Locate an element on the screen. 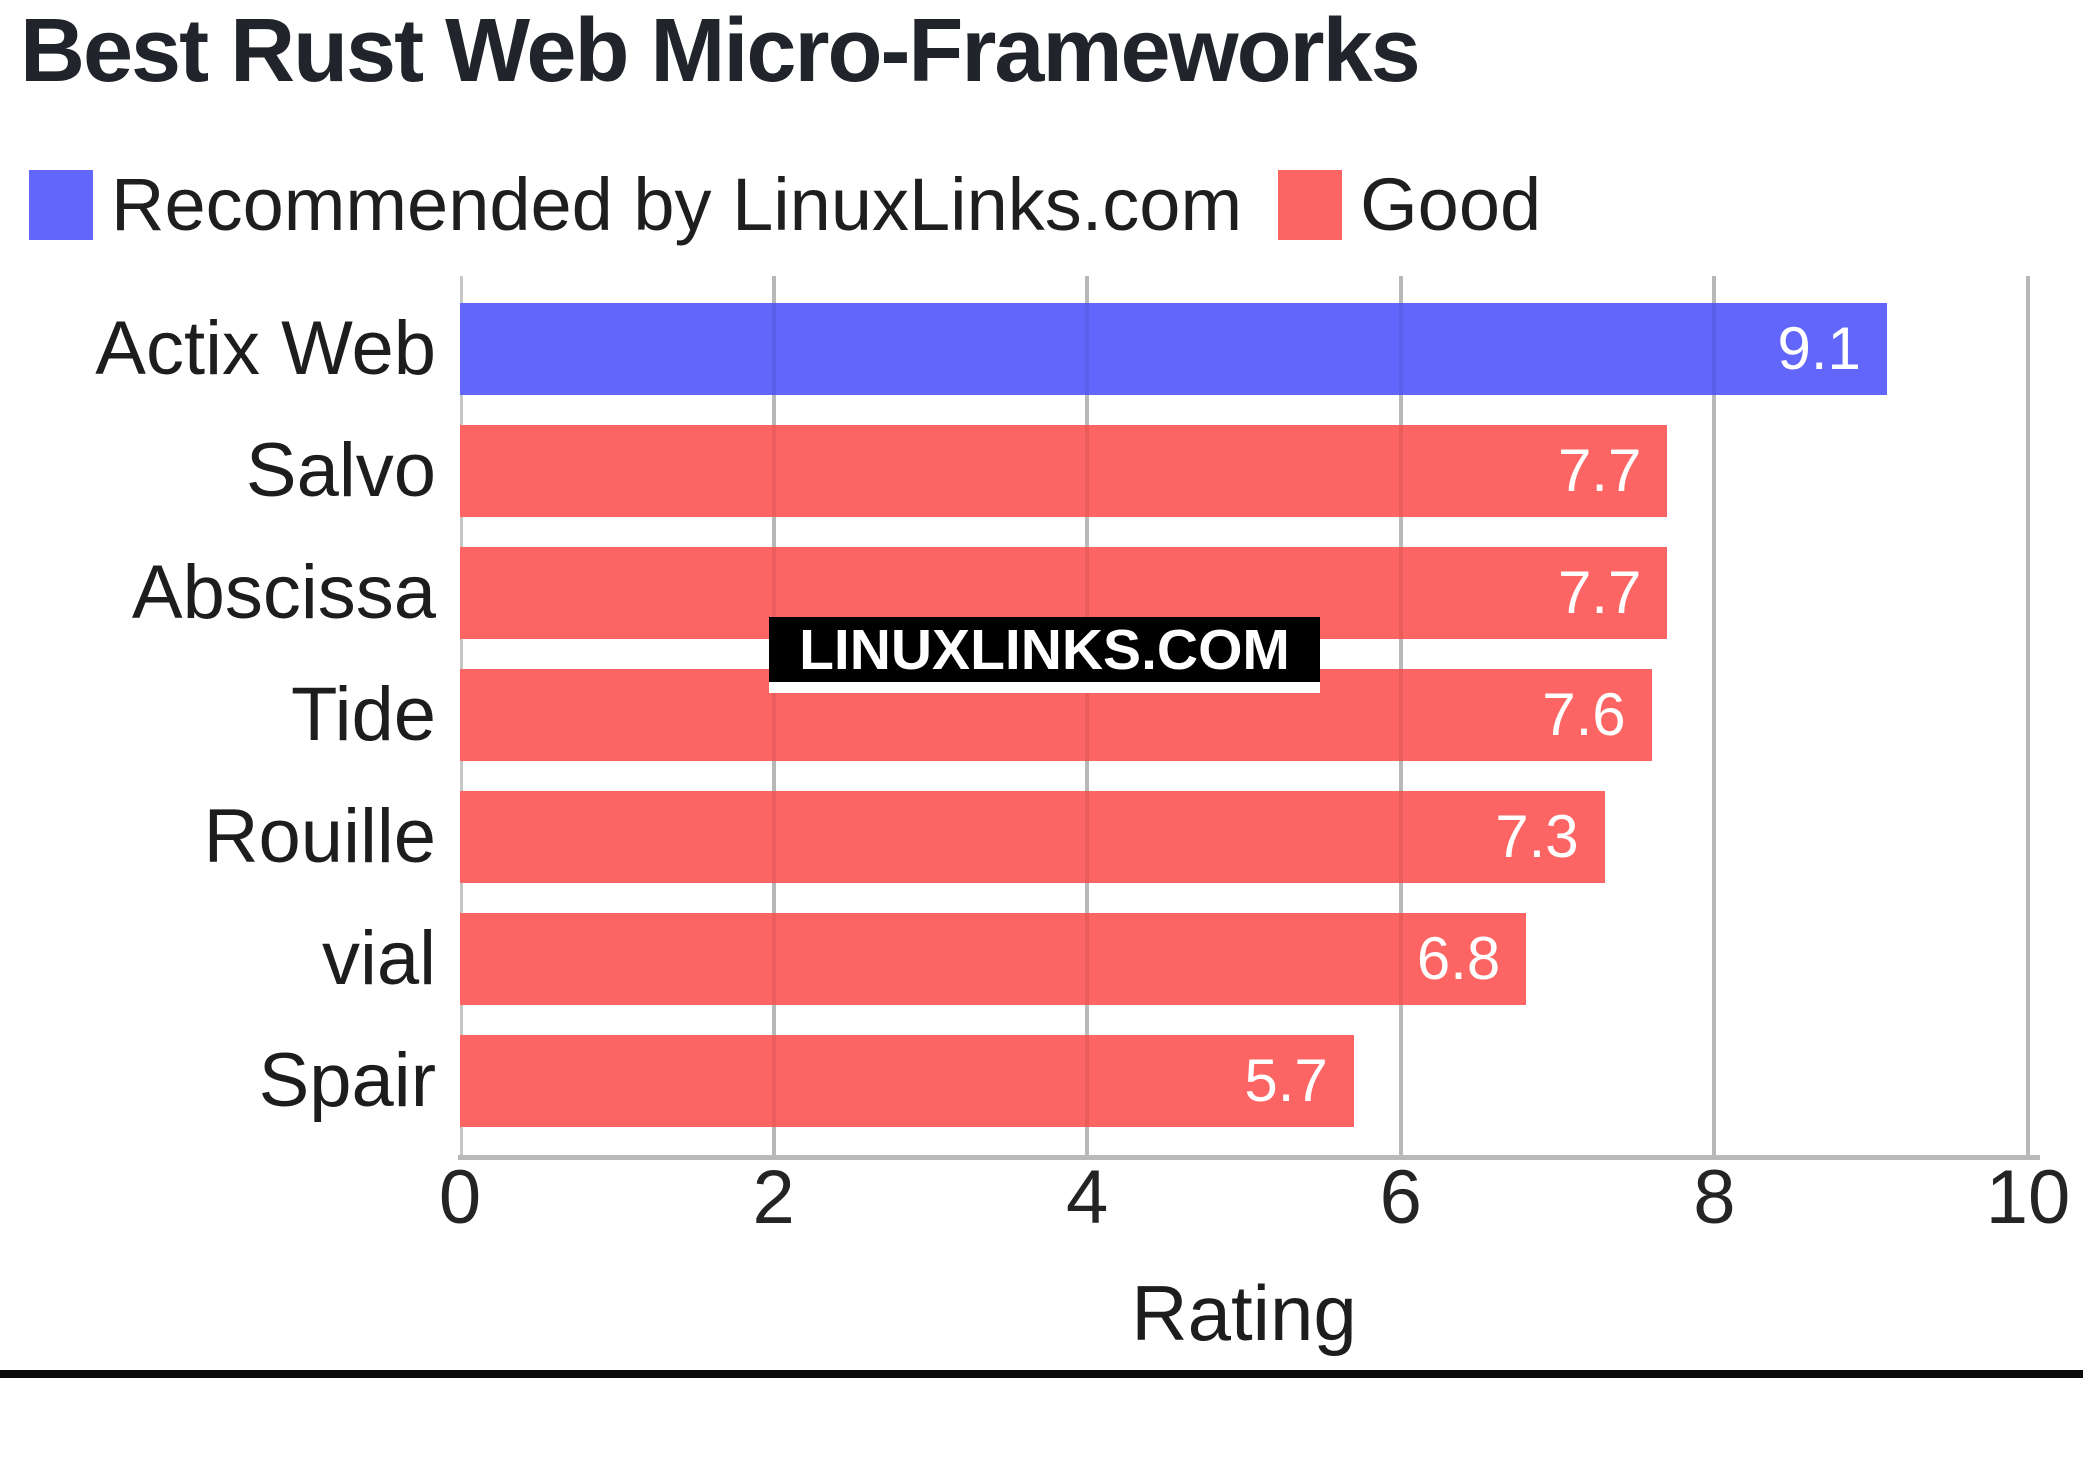 The height and width of the screenshot is (1458, 2083). bar-value-label: 6.8 is located at coordinates (1458, 958).